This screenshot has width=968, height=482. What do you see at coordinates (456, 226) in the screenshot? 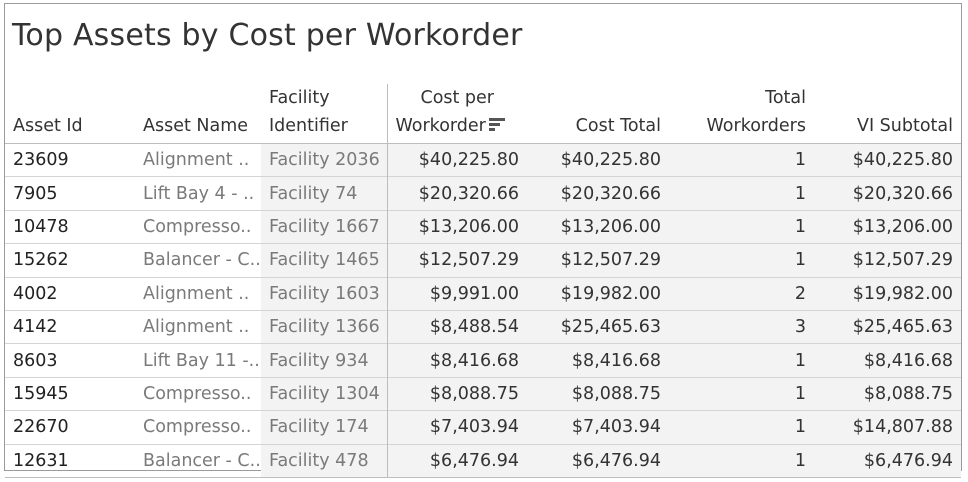
I see `cell-cost-per-workorder: $13,206.00` at bounding box center [456, 226].